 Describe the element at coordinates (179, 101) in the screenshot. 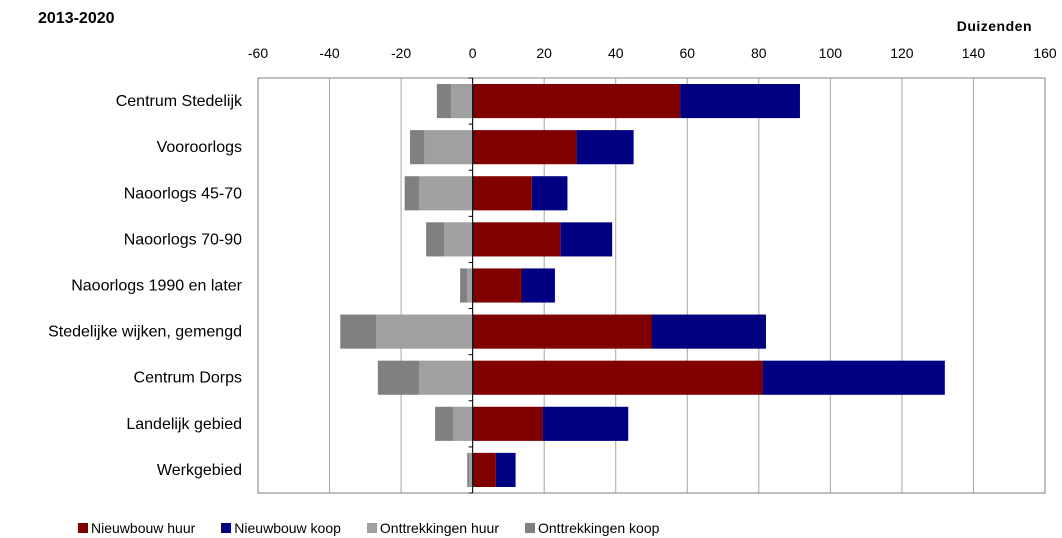

I see `category-label: Centrum Stedelijk` at that location.